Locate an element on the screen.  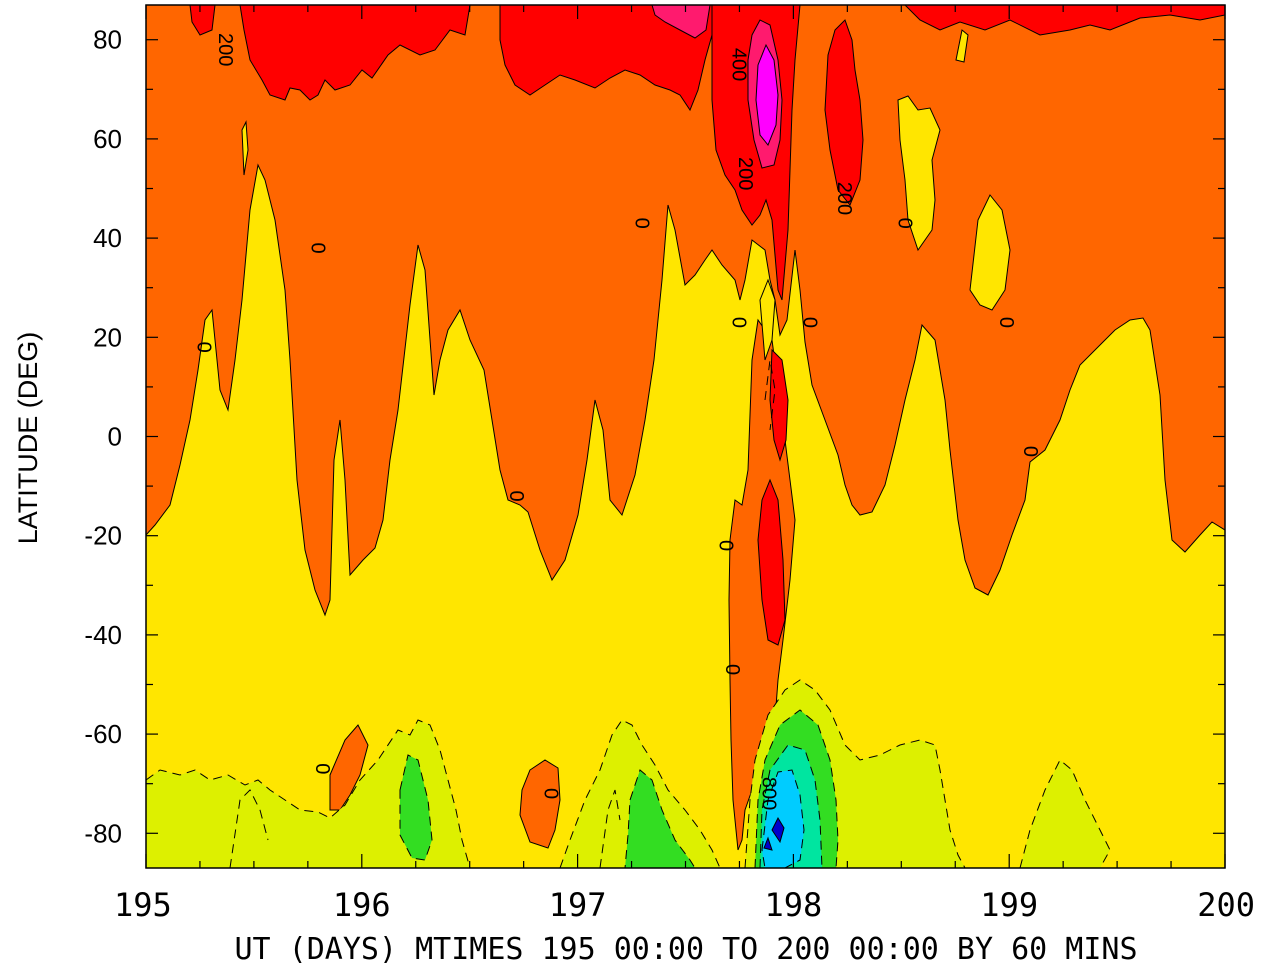
y-tick-label: -80 is located at coordinates (103, 833).